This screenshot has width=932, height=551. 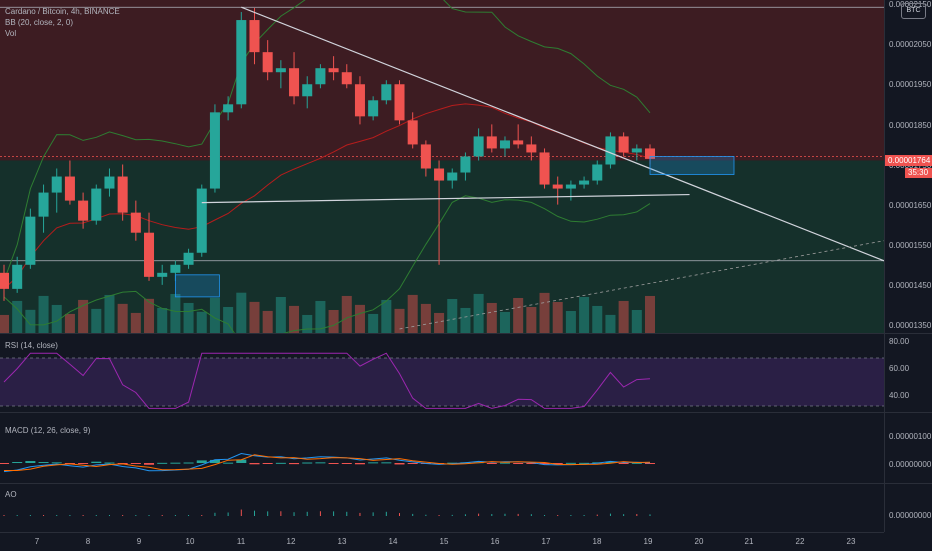 I want to click on ao-pane, so click(x=442, y=508).